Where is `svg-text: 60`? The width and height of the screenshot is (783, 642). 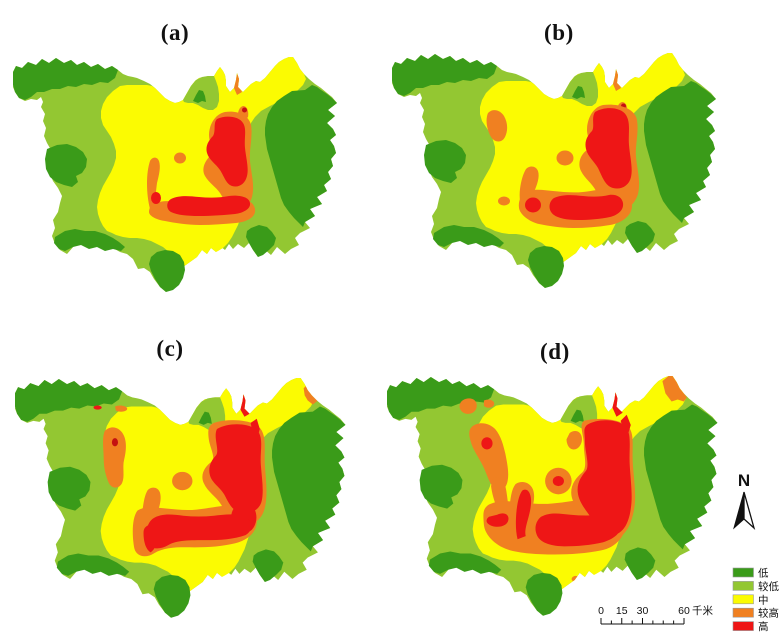
svg-text: 60 is located at coordinates (684, 611).